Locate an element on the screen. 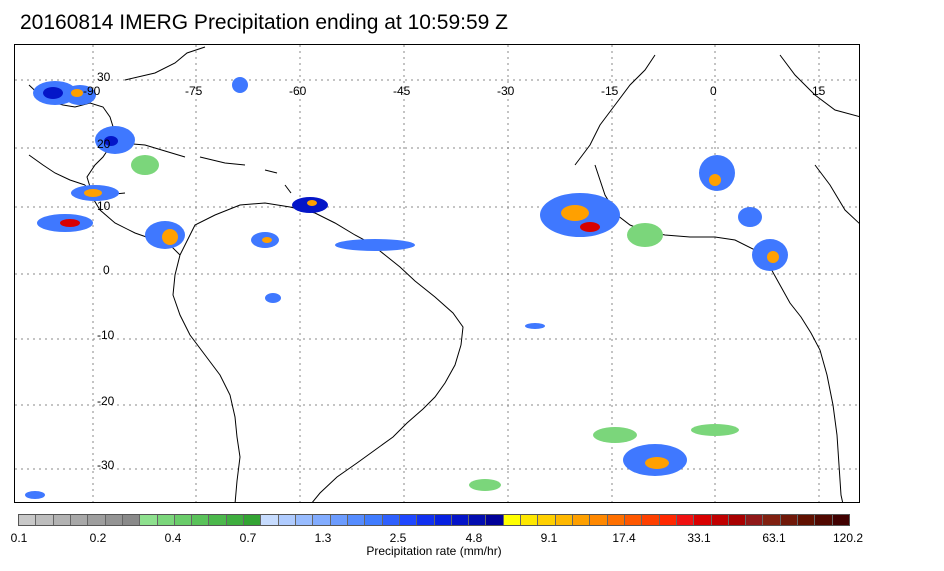  longitude-label: -90 is located at coordinates (92, 91).